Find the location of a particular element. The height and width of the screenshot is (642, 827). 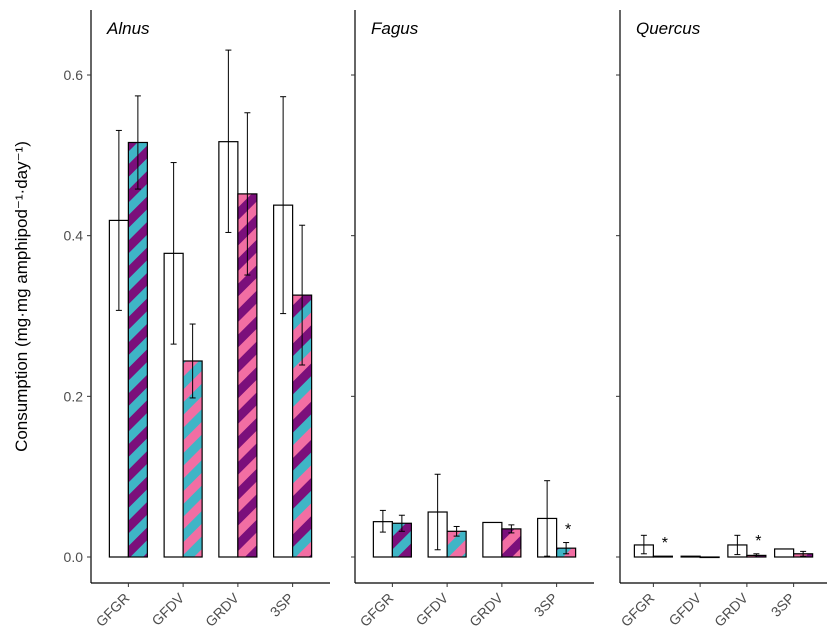

y-tick-label: 0.4 is located at coordinates (74, 236).